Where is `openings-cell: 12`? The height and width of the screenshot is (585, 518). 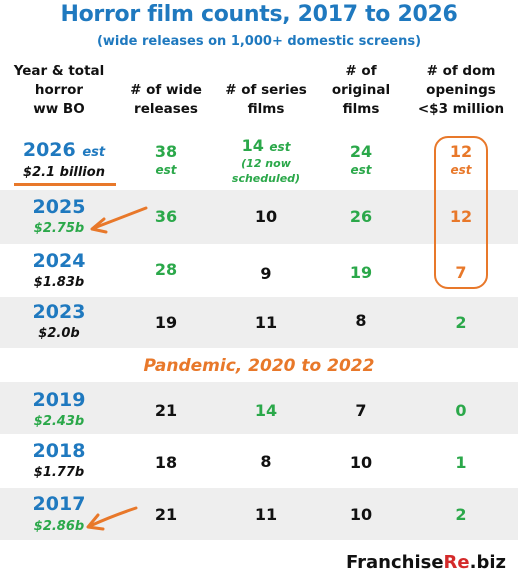 openings-cell: 12 is located at coordinates (461, 216).